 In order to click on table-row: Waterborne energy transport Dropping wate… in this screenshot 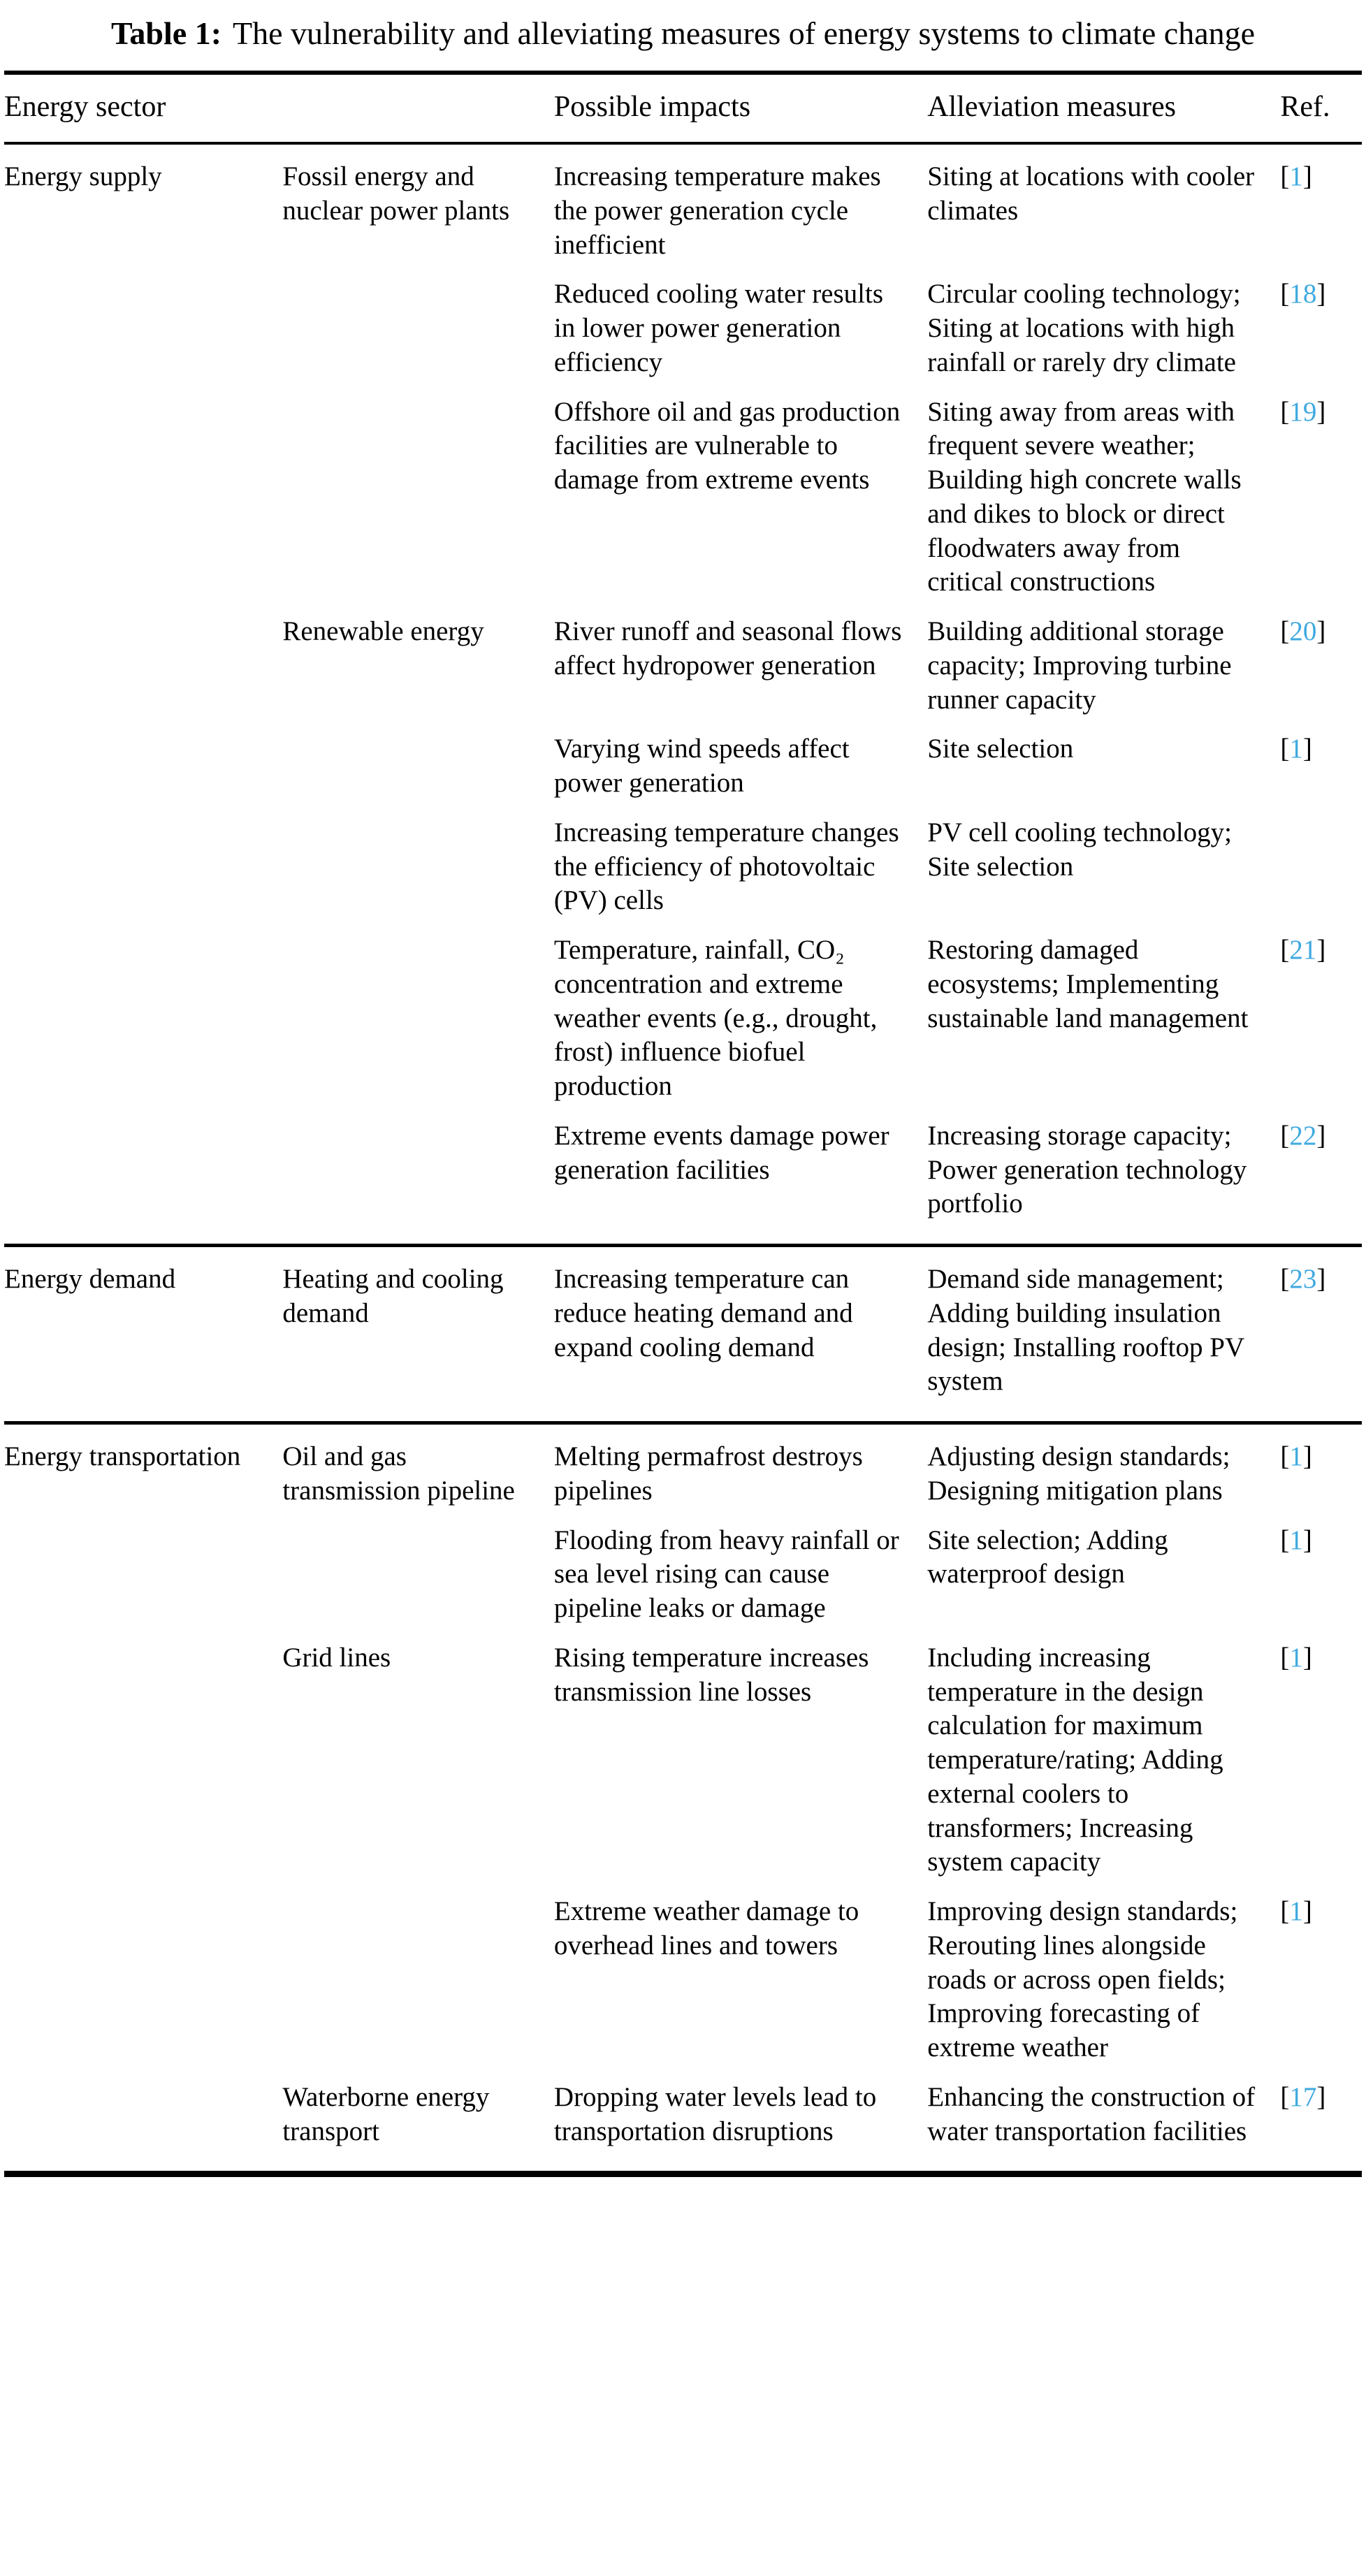, I will do `click(683, 2119)`.